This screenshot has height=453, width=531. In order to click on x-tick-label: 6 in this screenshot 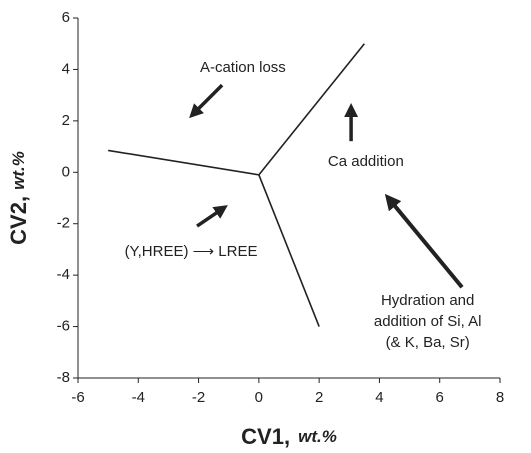, I will do `click(440, 397)`.